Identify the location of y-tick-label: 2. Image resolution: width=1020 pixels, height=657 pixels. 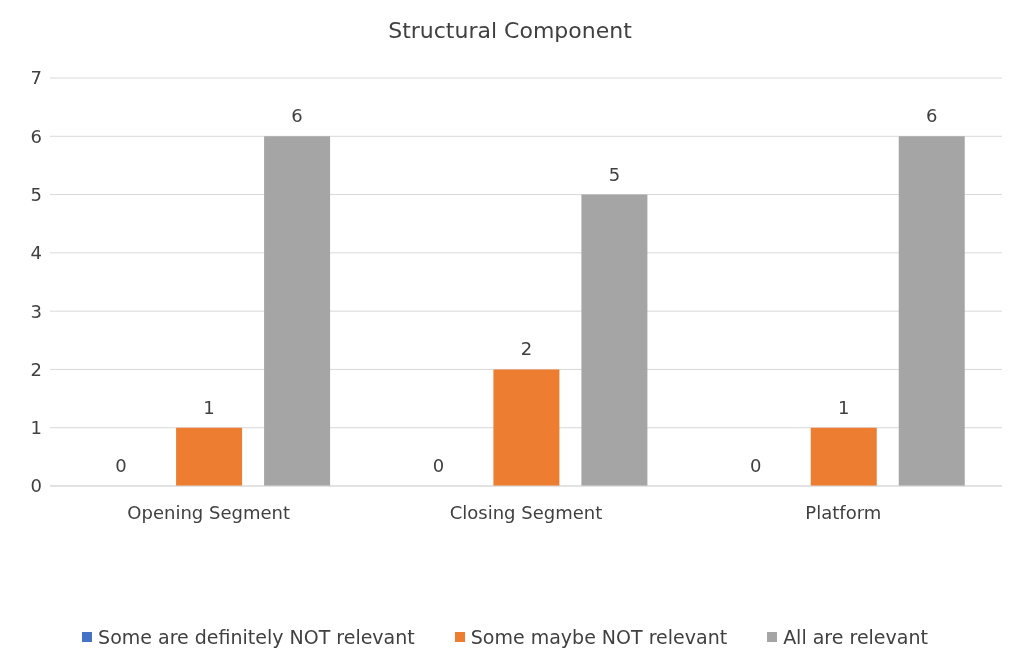
(36, 369).